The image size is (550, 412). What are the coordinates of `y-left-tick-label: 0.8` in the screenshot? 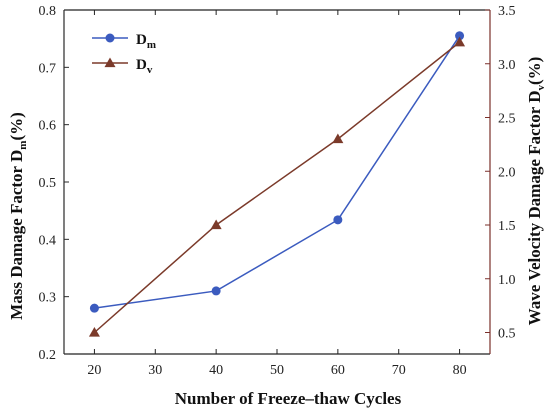 It's located at (48, 11).